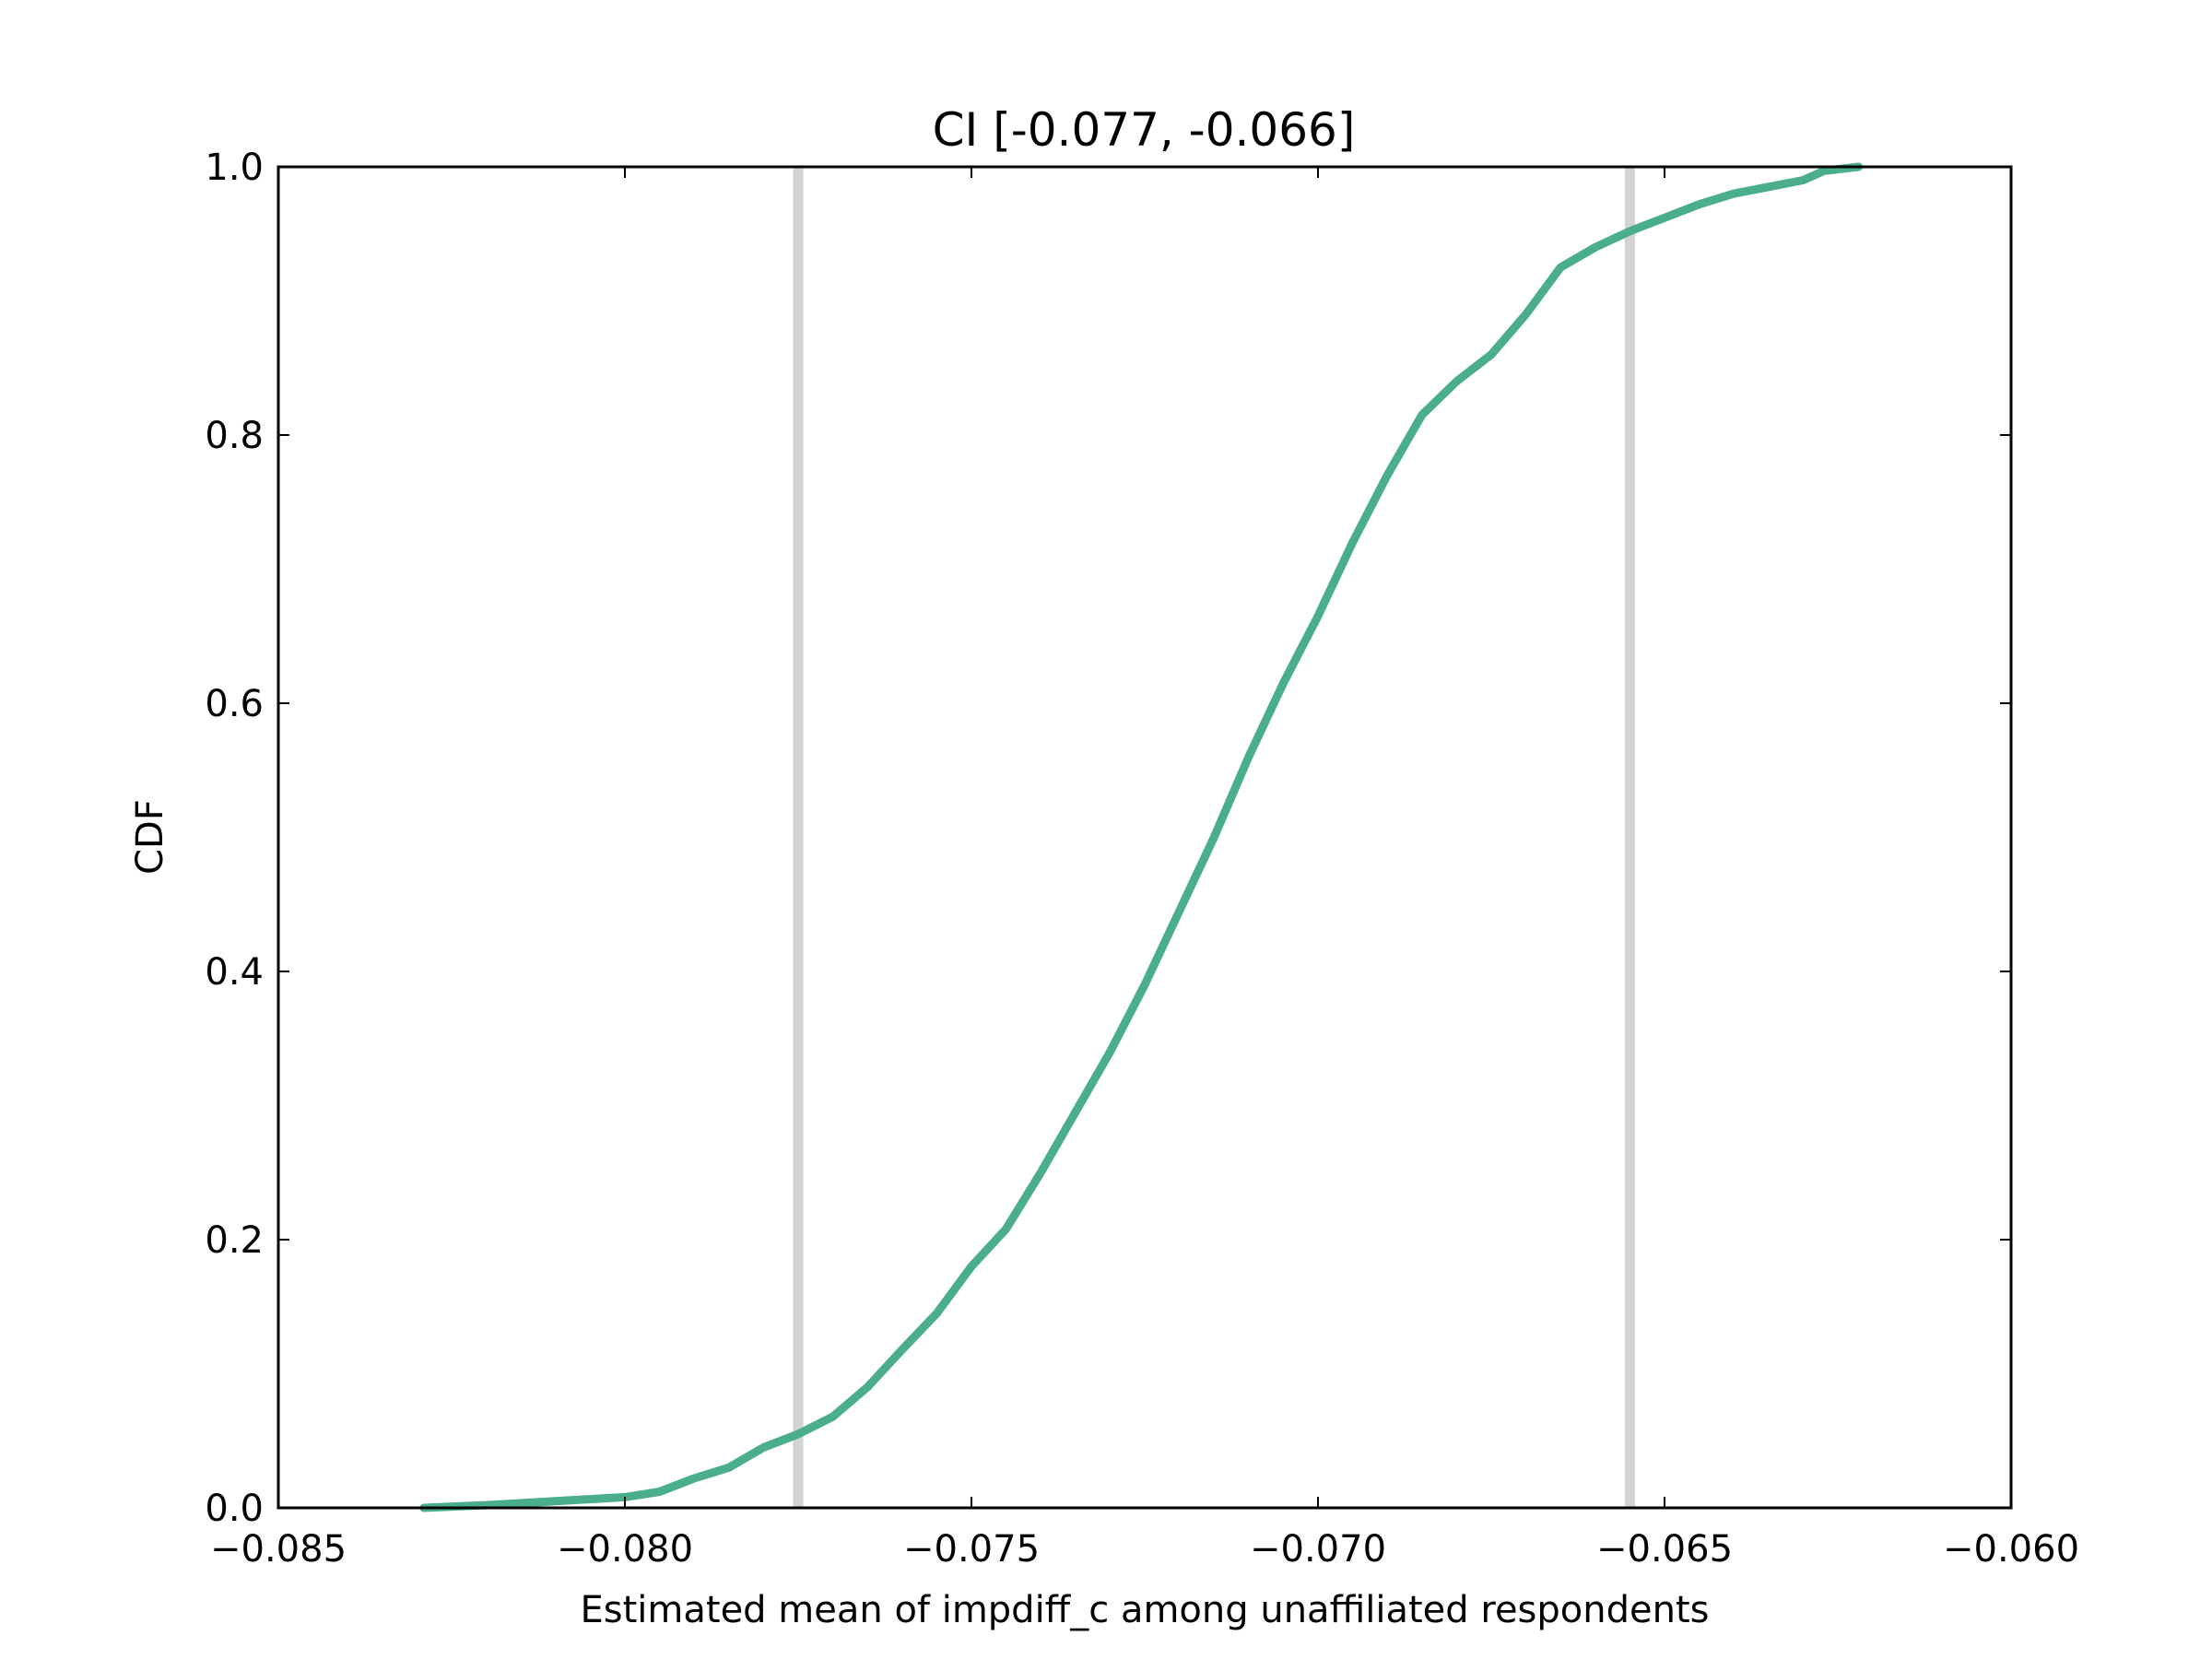  I want to click on x-tick-label: −0.080, so click(625, 1549).